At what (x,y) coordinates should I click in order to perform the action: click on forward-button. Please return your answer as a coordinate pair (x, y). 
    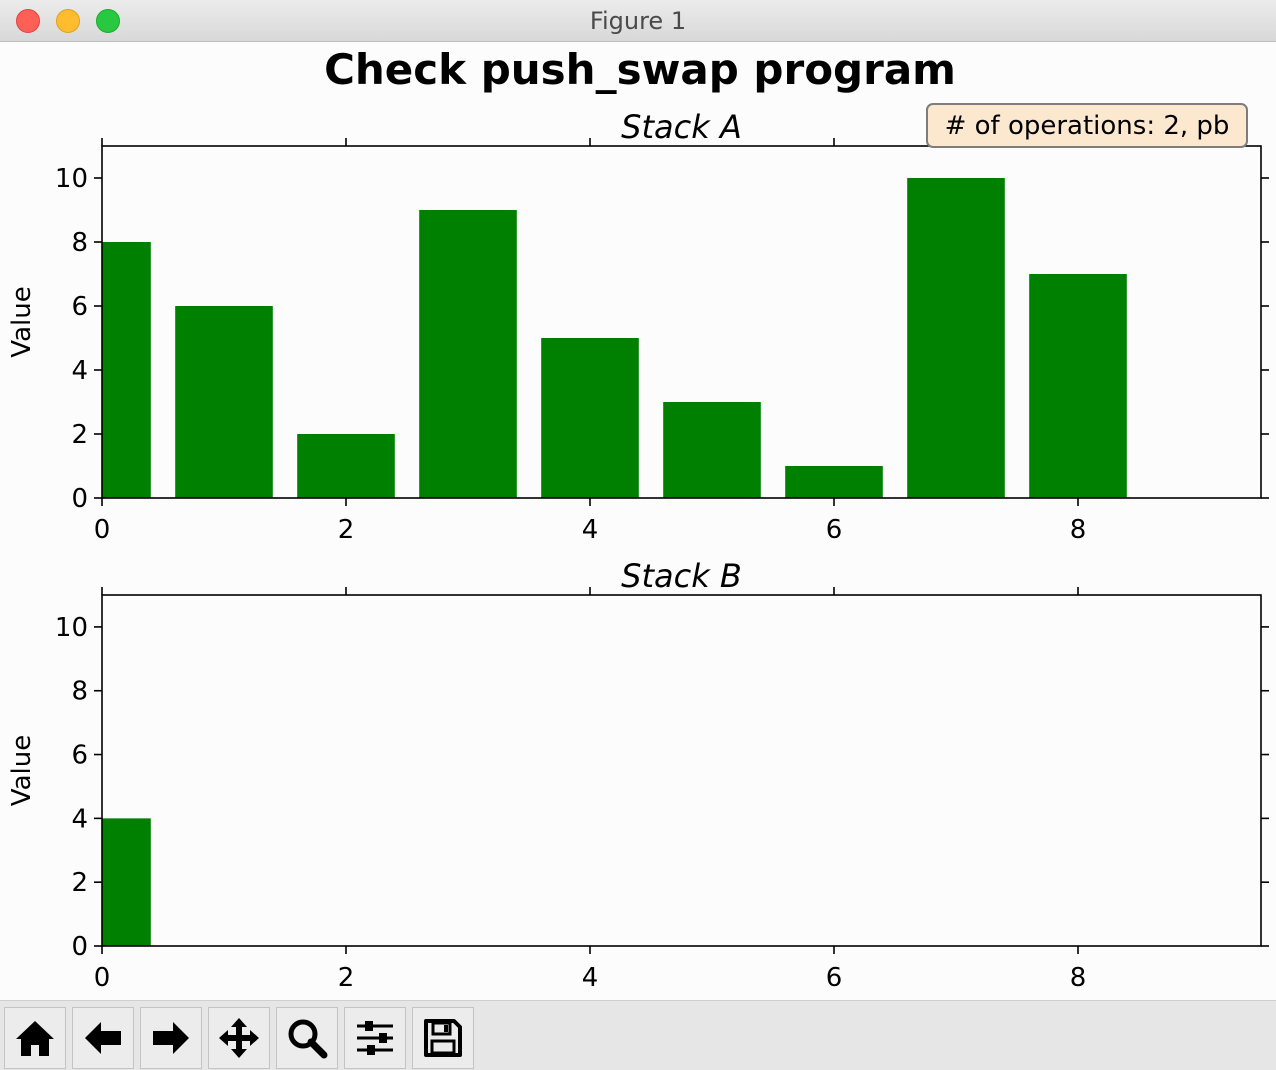
    Looking at the image, I should click on (171, 1038).